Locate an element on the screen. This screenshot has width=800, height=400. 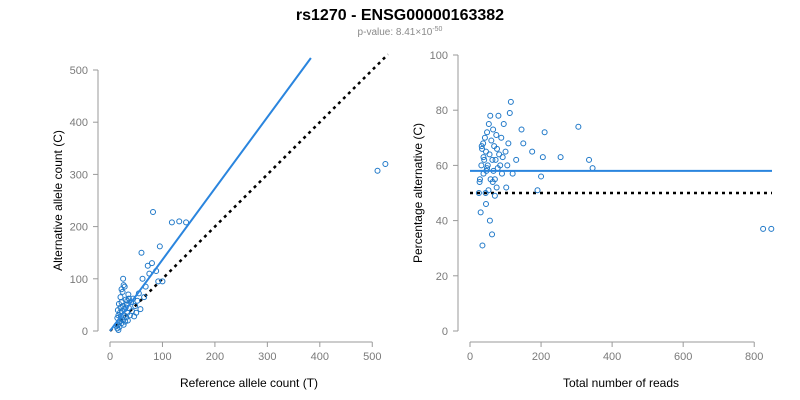
x-tick-label: 800 is located at coordinates (754, 357).